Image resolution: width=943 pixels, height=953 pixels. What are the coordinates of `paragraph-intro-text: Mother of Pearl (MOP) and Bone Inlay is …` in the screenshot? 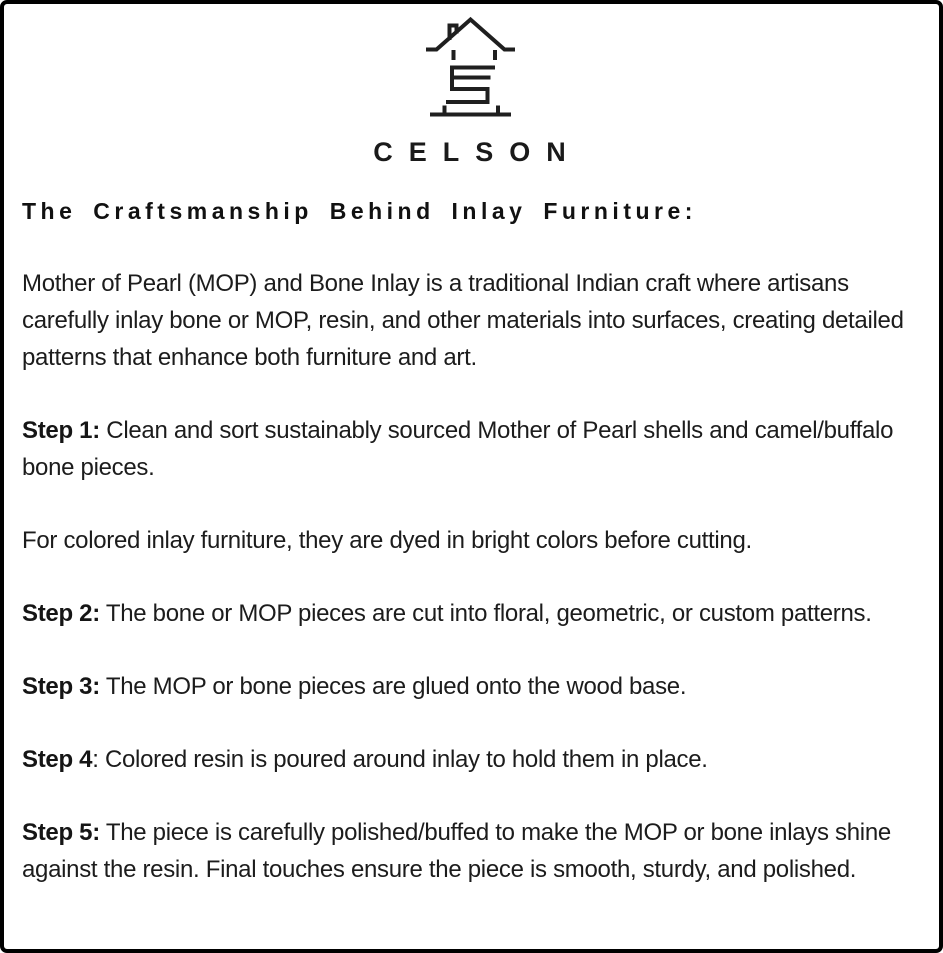 It's located at (463, 320).